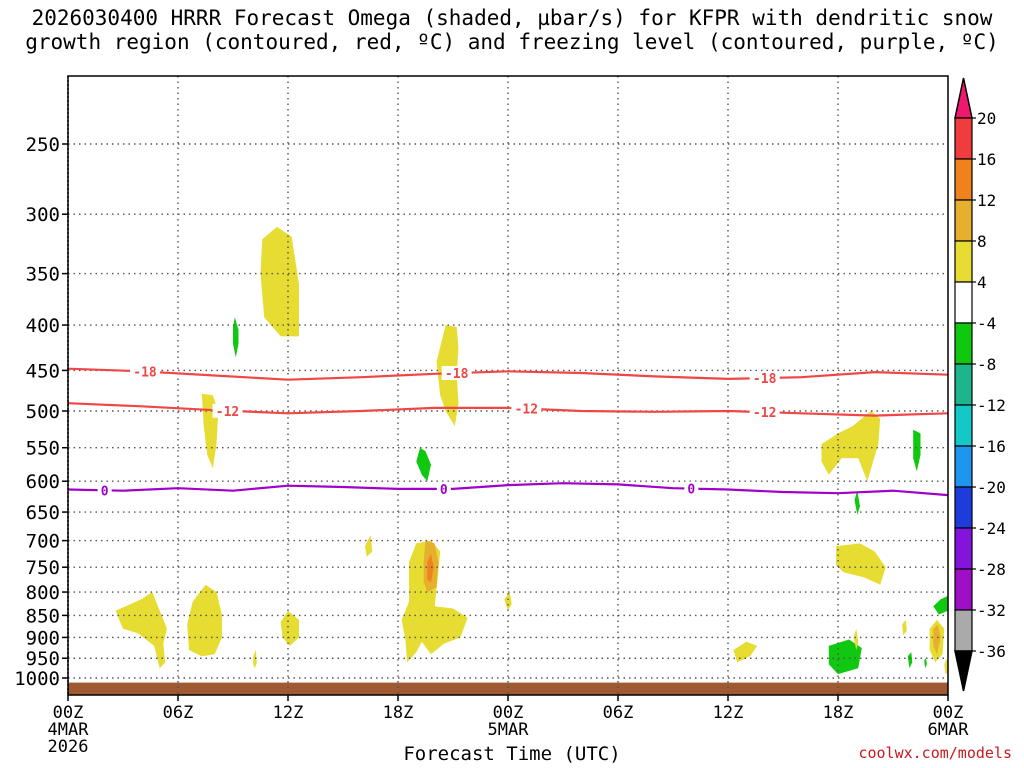 The image size is (1024, 768). Describe the element at coordinates (728, 713) in the screenshot. I see `x-tick-label-36: 12Z` at that location.